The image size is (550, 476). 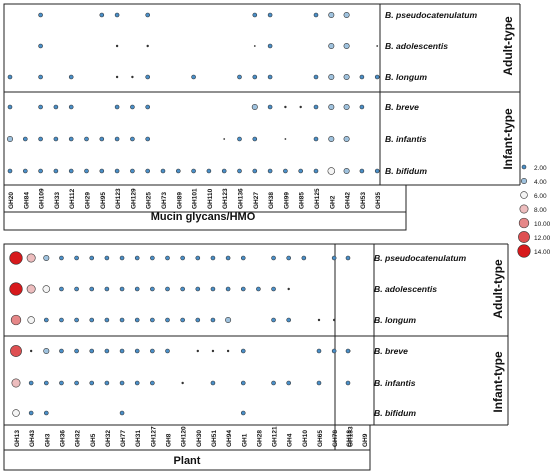 What do you see at coordinates (187, 461) in the screenshot?
I see `x-axis-title: Plant` at bounding box center [187, 461].